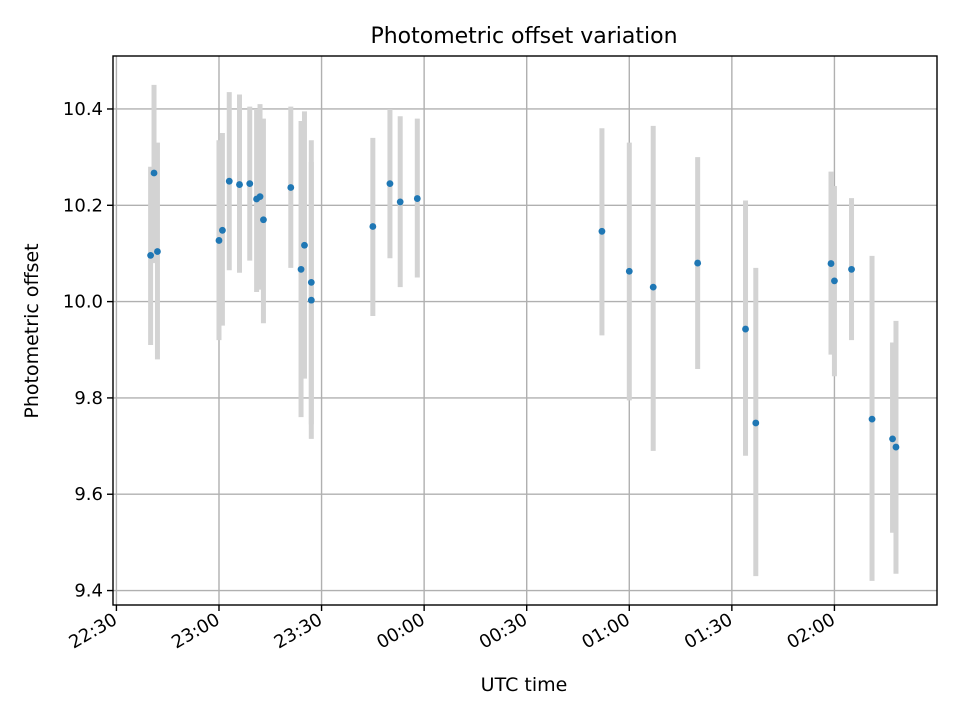 Image resolution: width=960 pixels, height=720 pixels. Describe the element at coordinates (88, 591) in the screenshot. I see `y-tick-label: 9.4` at that location.